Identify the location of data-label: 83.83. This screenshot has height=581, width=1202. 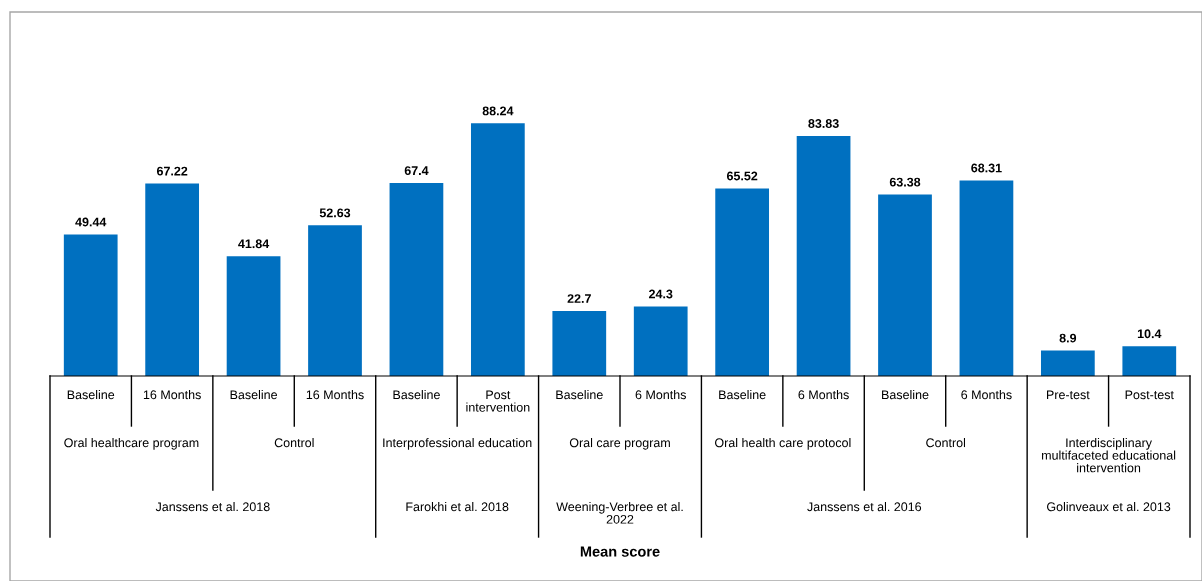
(823, 123).